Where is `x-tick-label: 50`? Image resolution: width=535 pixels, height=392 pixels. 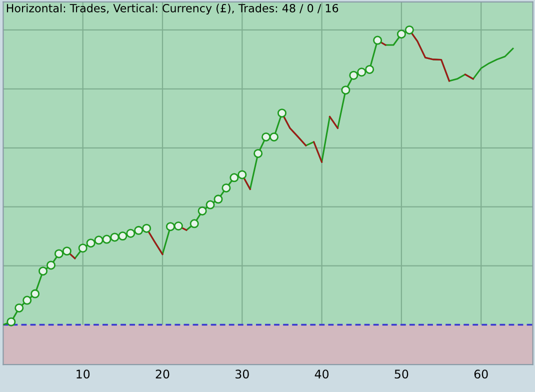 x-tick-label: 50 is located at coordinates (401, 374).